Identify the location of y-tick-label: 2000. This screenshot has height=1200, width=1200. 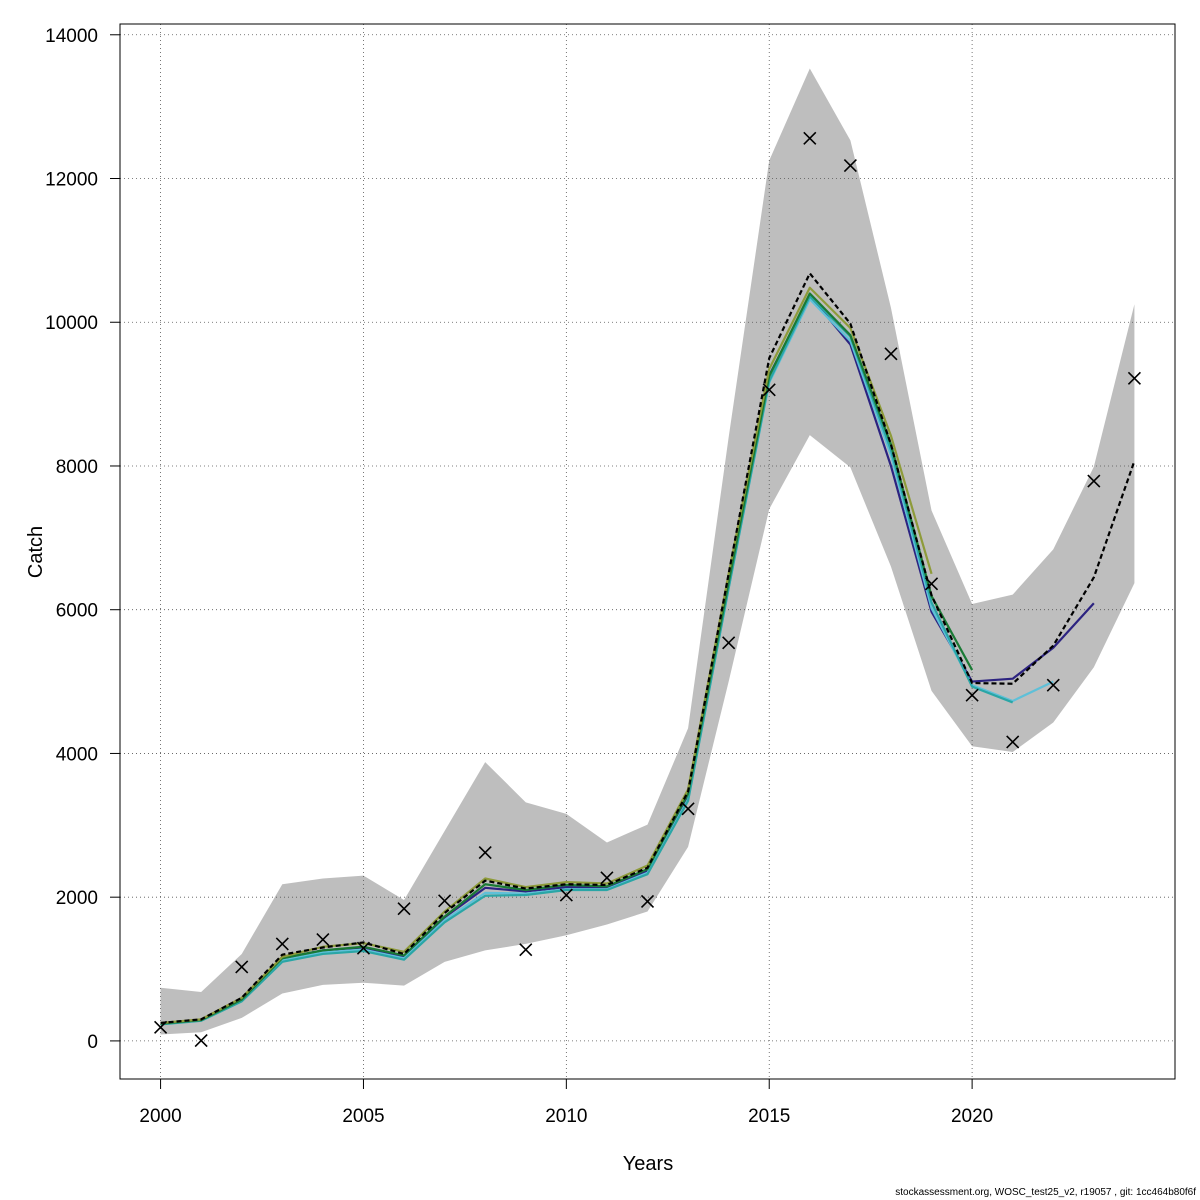
(77, 898).